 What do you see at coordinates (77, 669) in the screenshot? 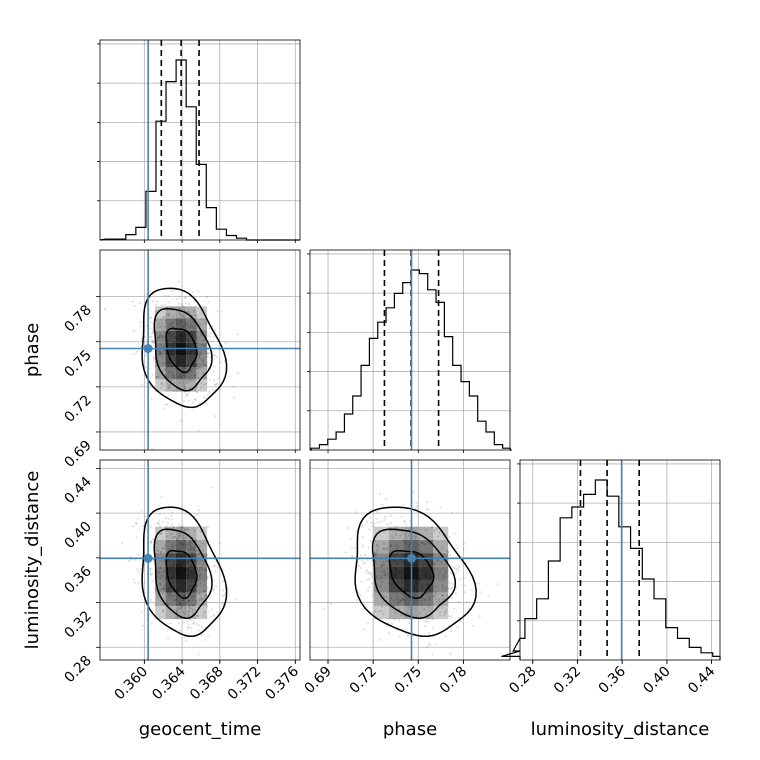
I see `ytick-label-luminosity_distance-0: 0.28` at bounding box center [77, 669].